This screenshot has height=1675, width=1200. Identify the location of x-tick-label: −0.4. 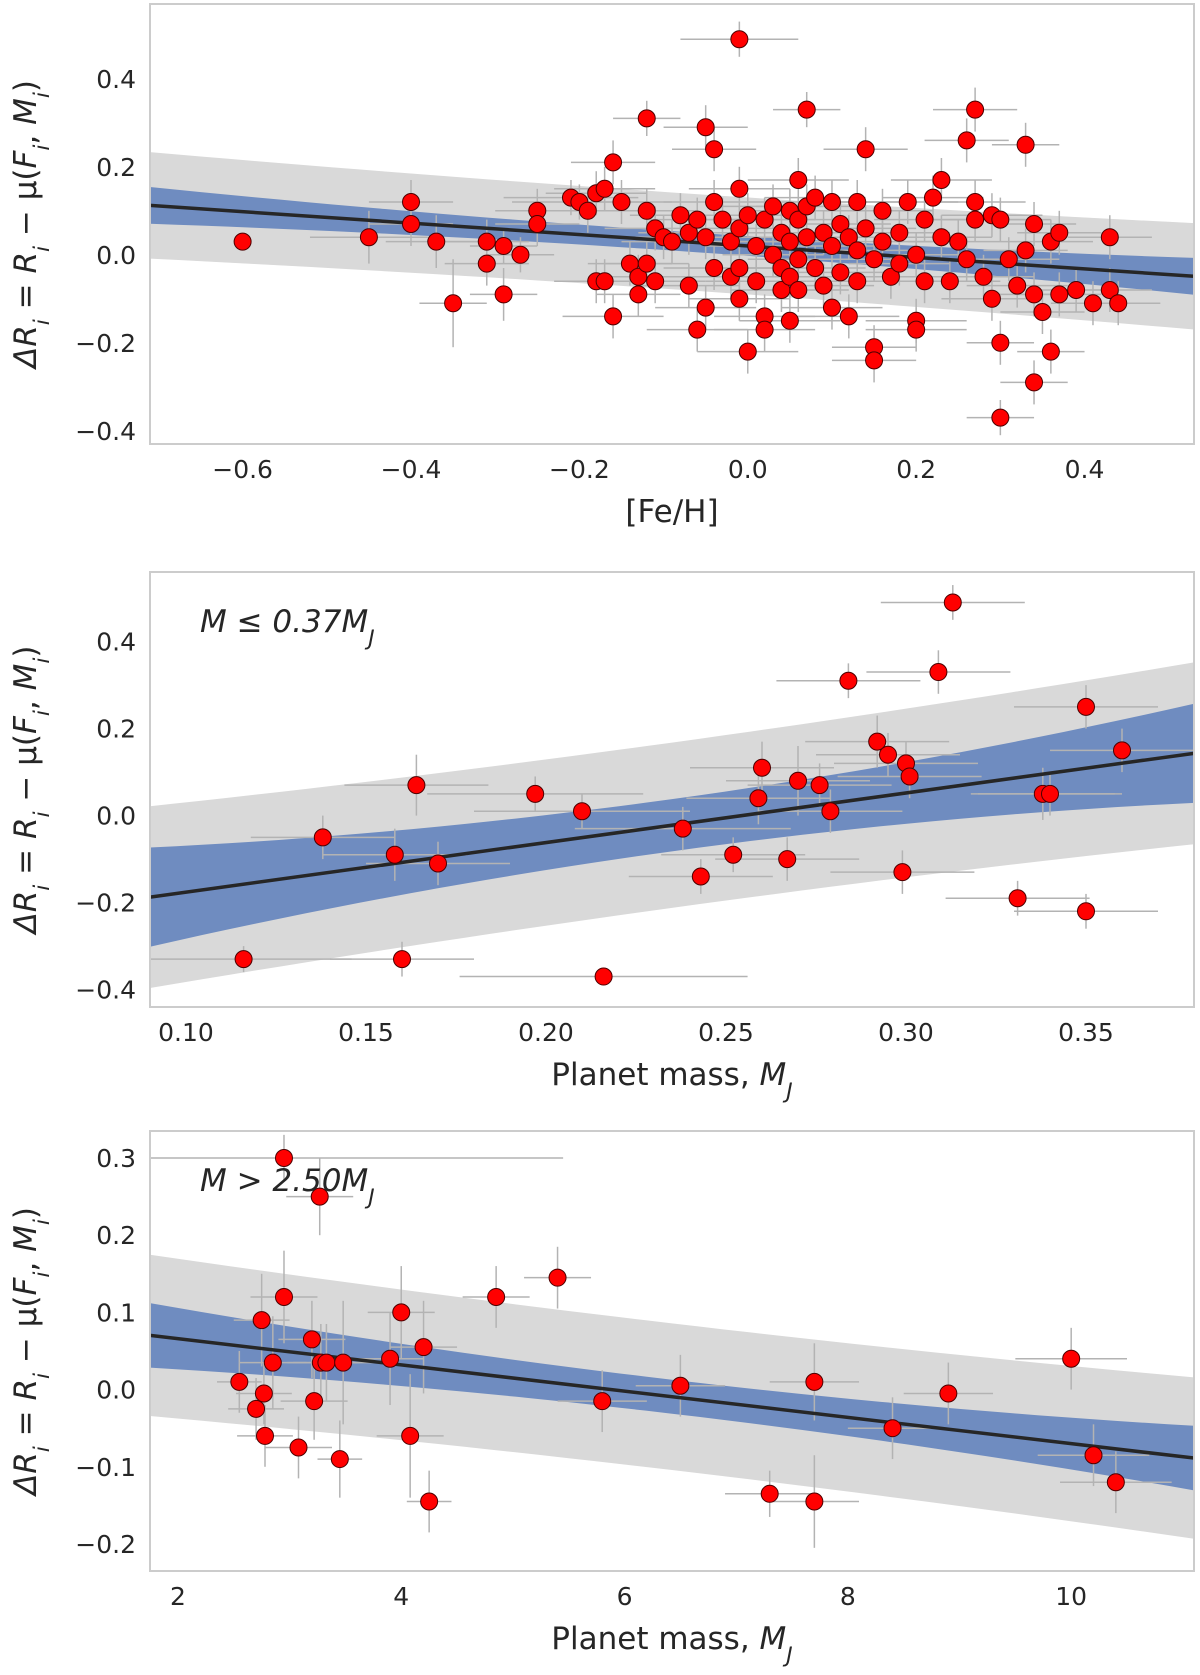
(411, 469).